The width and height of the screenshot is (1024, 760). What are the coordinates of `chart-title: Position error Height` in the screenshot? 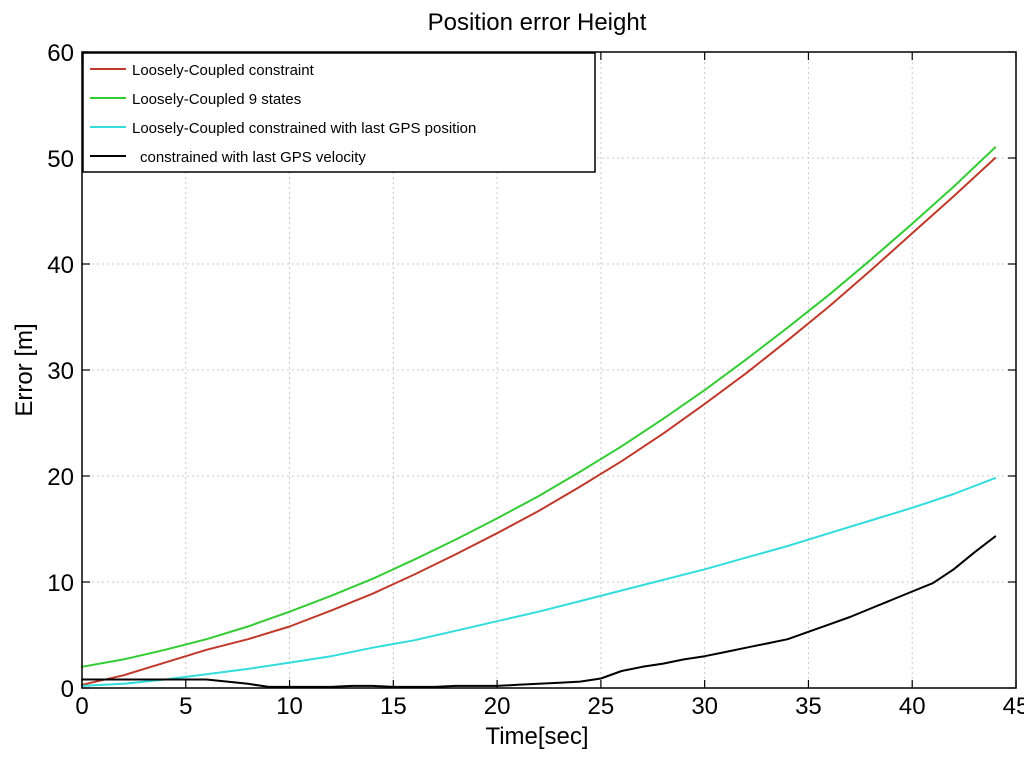 It's located at (537, 22).